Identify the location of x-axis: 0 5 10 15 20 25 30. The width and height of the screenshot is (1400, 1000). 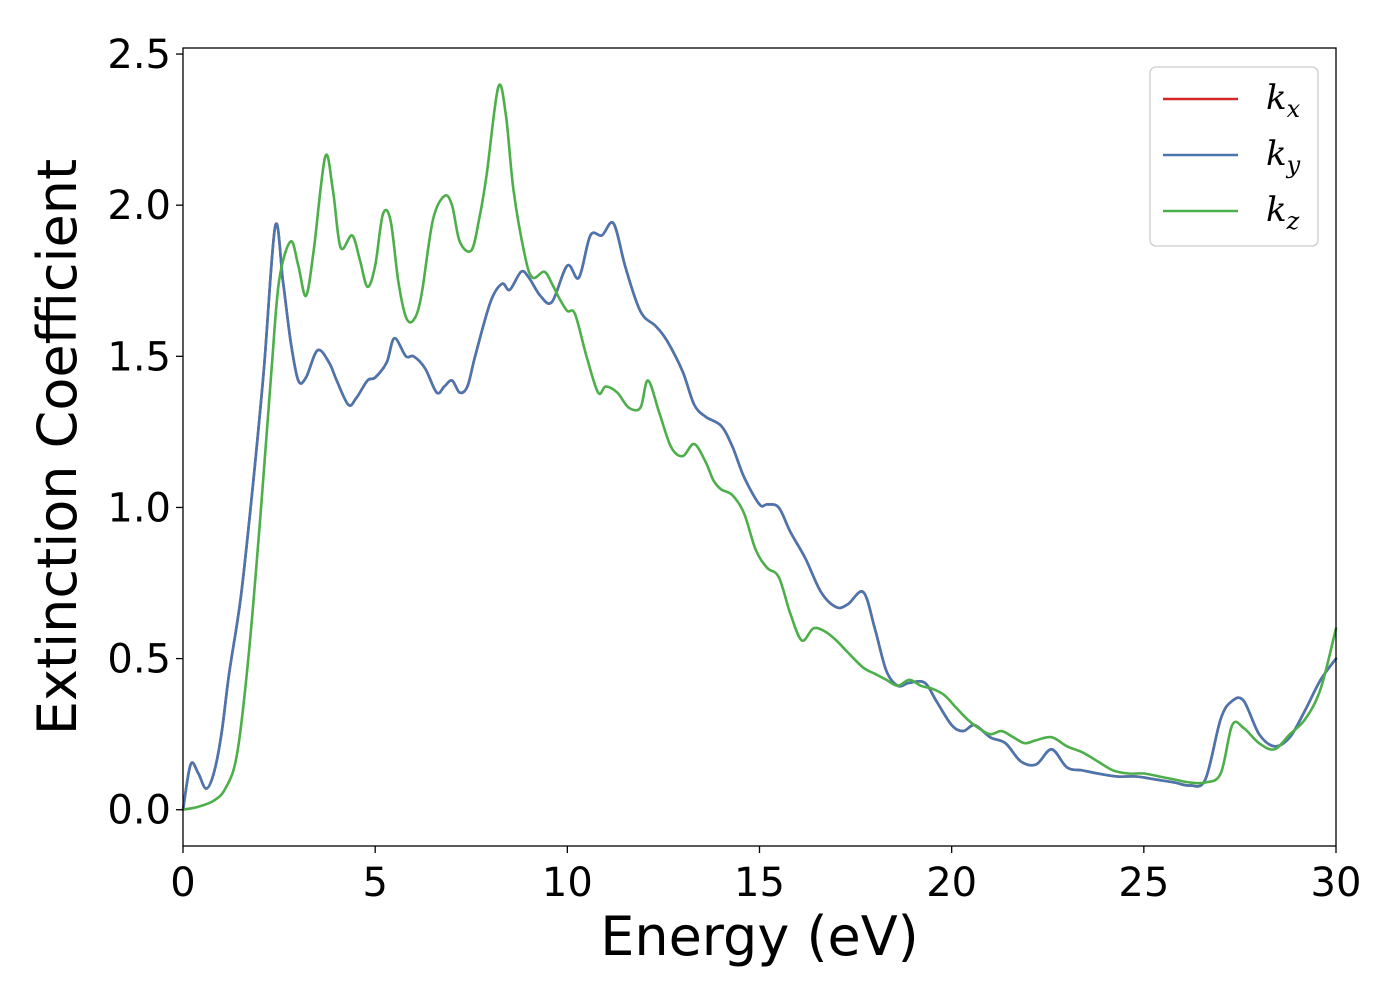
(765, 876).